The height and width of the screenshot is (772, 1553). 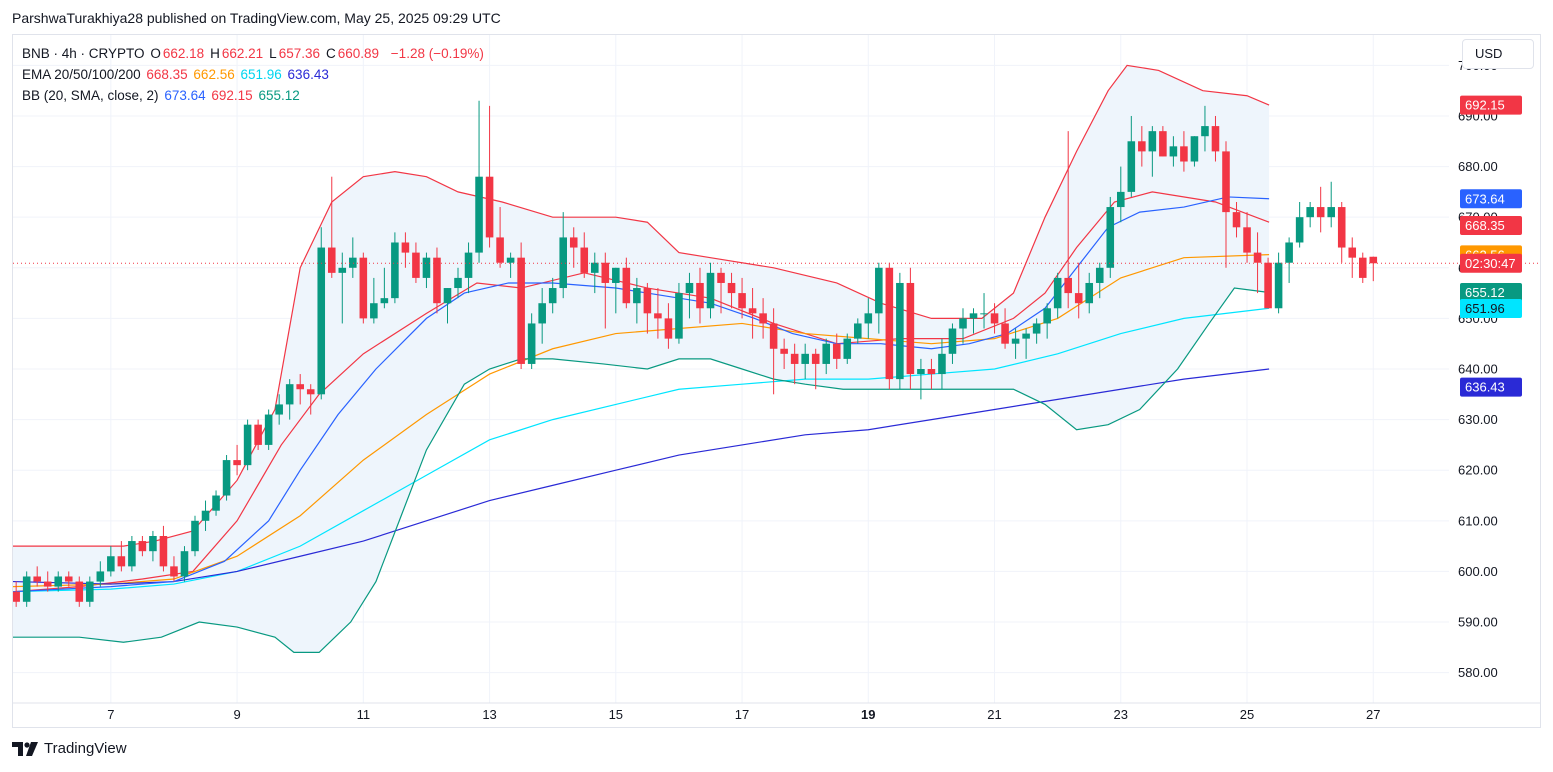 I want to click on time-axis-label: 7, so click(x=110, y=714).